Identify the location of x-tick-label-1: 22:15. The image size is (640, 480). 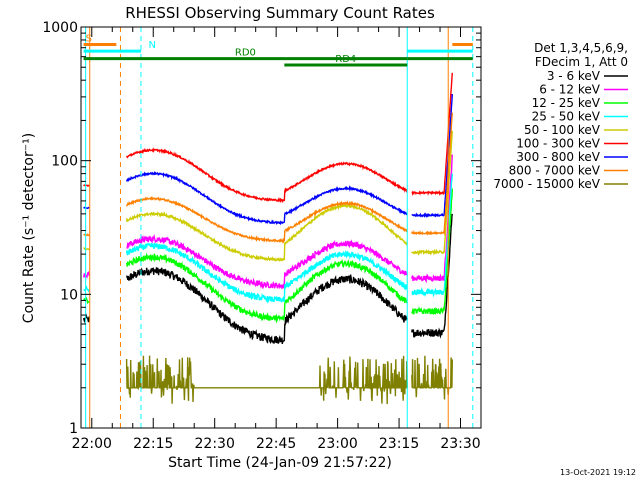
(153, 444).